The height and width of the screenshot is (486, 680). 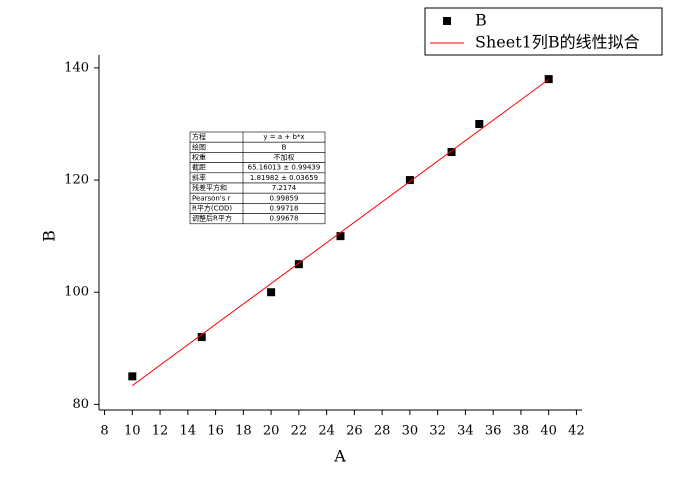 I want to click on table-cell: 65.16013 ± 0.99439, so click(x=284, y=168).